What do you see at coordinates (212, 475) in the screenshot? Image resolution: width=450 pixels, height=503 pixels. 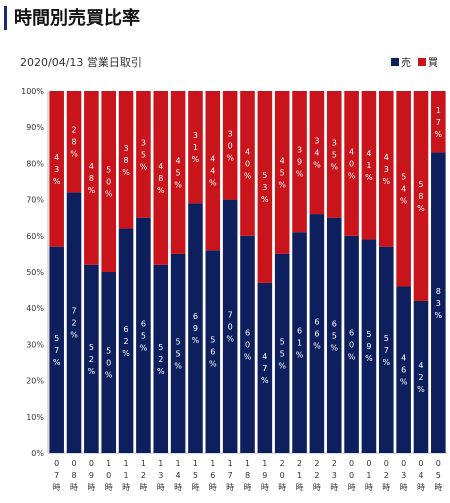 I see `x-tick-label: 6` at bounding box center [212, 475].